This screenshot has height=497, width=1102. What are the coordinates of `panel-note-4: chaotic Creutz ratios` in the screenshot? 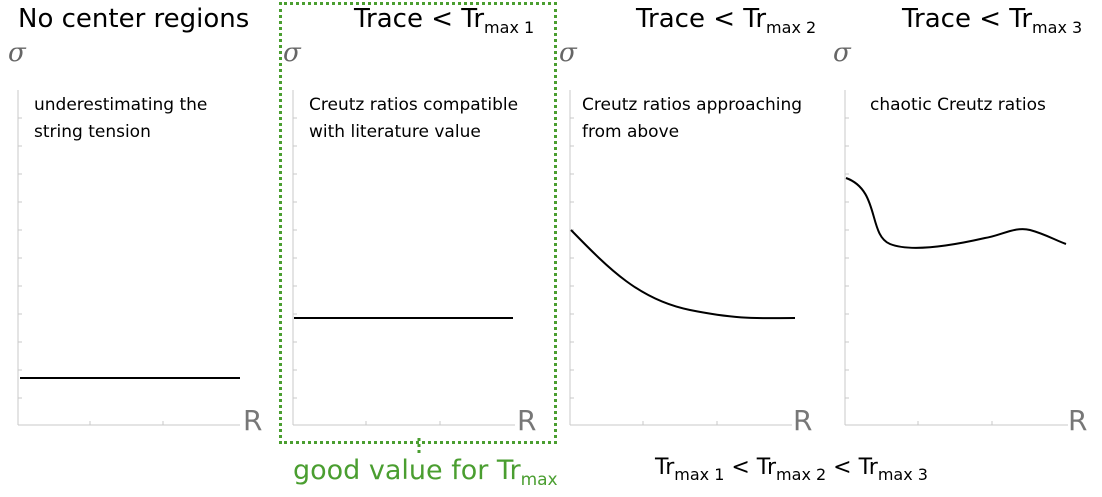 It's located at (958, 105).